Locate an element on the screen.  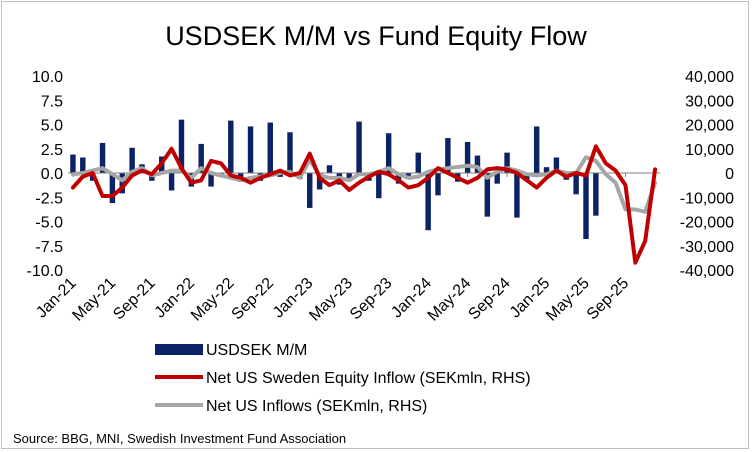
x-tick-label: Sep-25 is located at coordinates (608, 299).